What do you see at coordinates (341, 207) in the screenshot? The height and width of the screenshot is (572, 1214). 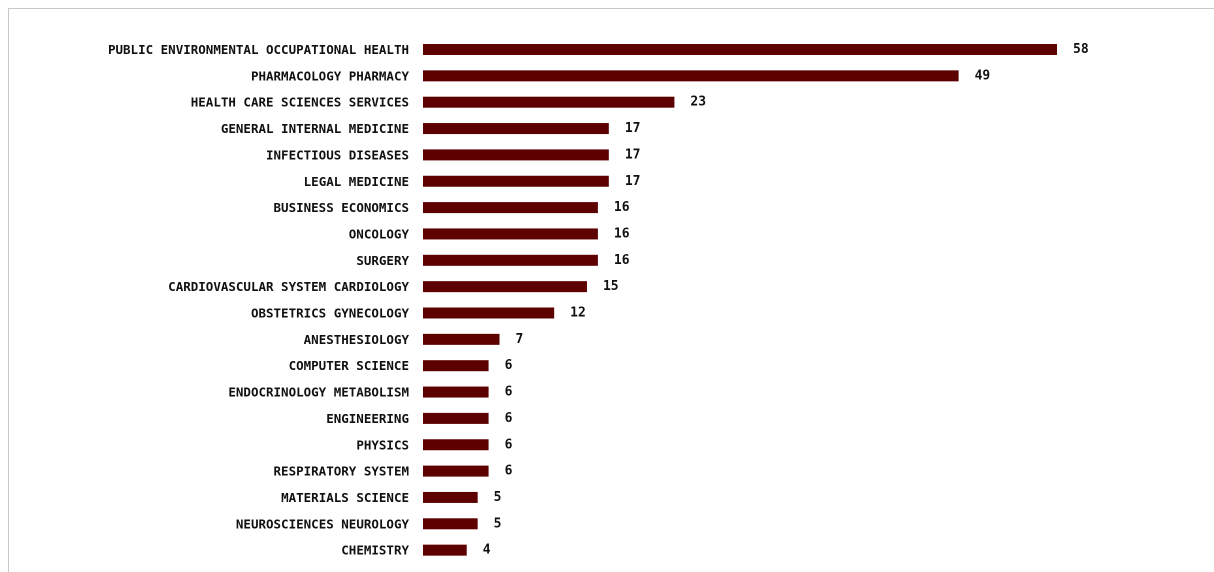 I see `category-label: BUSINESS ECONOMICS` at bounding box center [341, 207].